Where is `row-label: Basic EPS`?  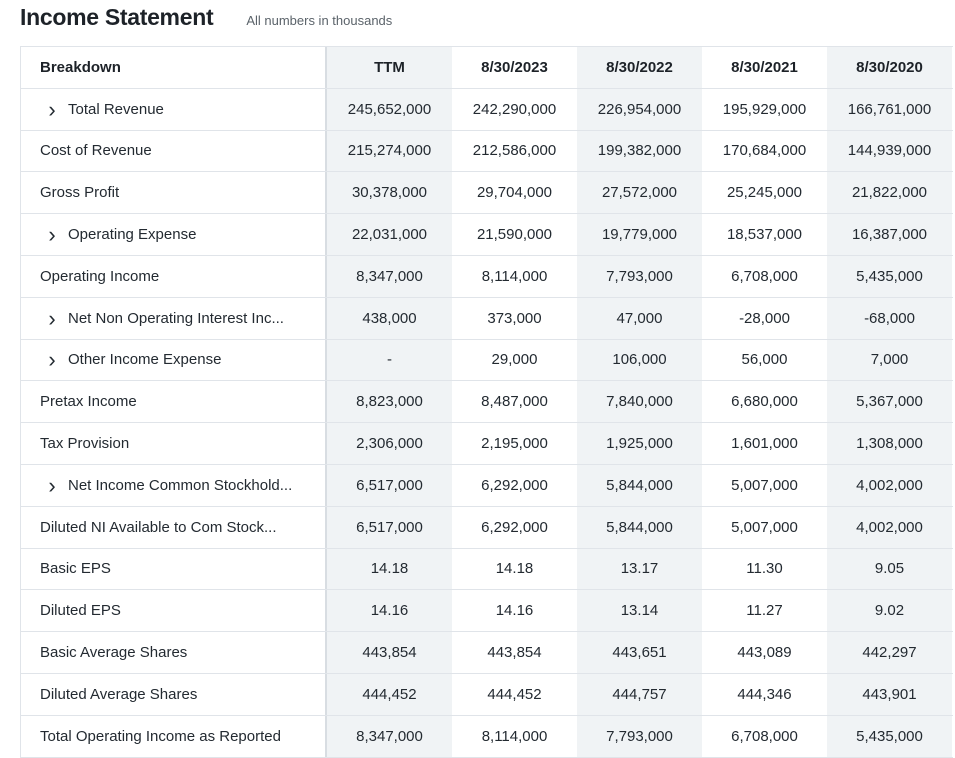
row-label: Basic EPS is located at coordinates (75, 569).